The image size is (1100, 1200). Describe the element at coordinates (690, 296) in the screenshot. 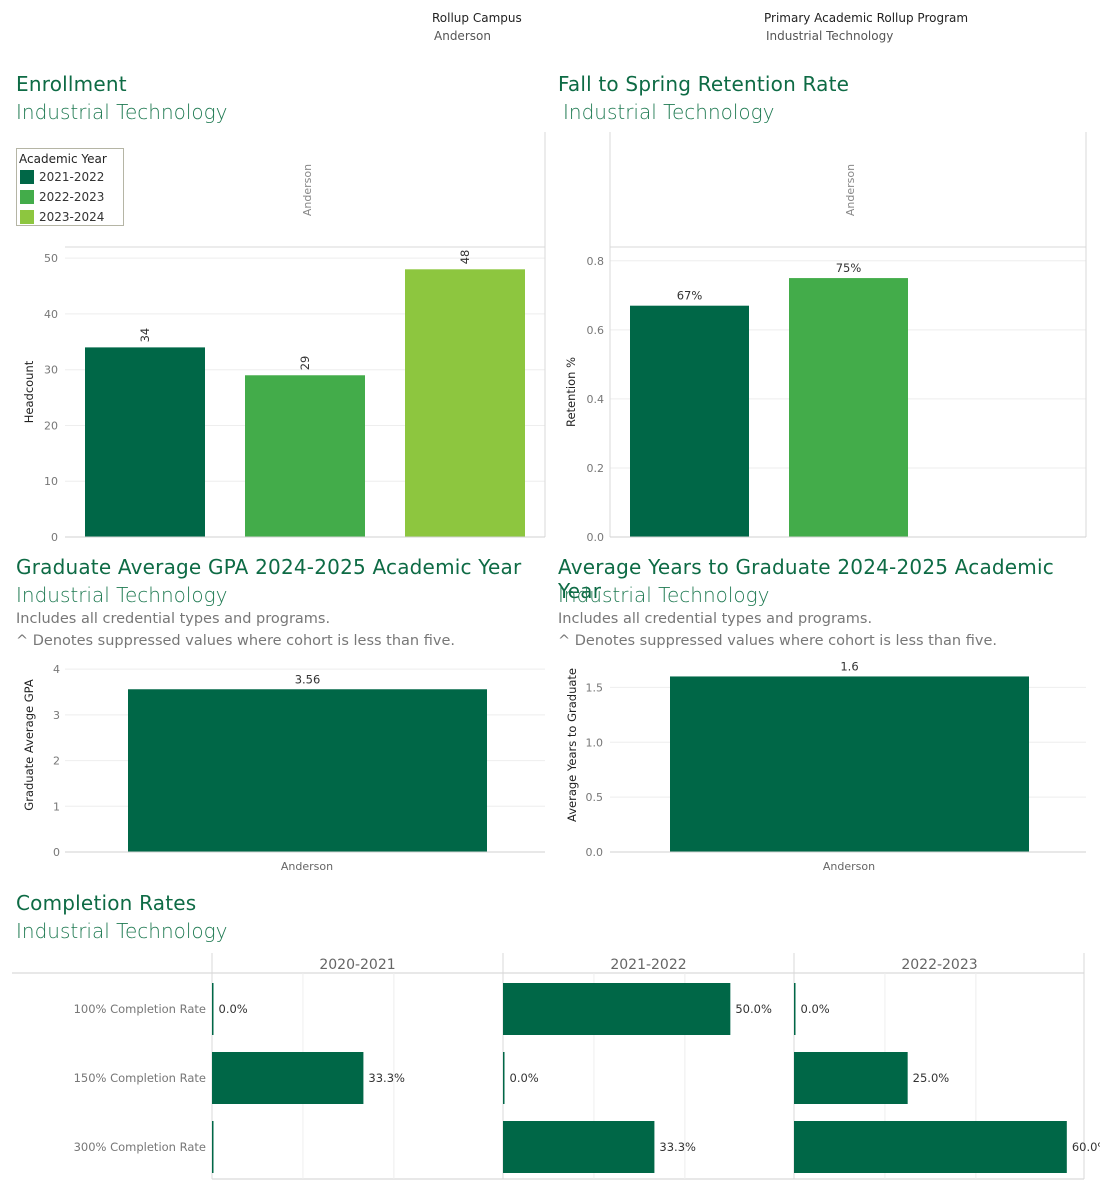

I see `bar-value-label: 67%` at that location.